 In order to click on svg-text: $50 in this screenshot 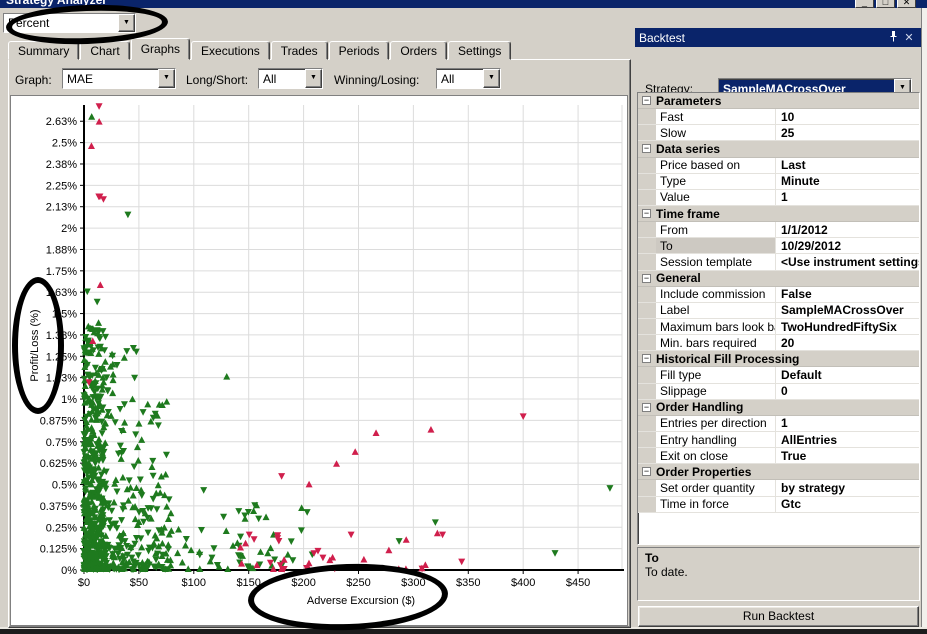, I will do `click(139, 583)`.